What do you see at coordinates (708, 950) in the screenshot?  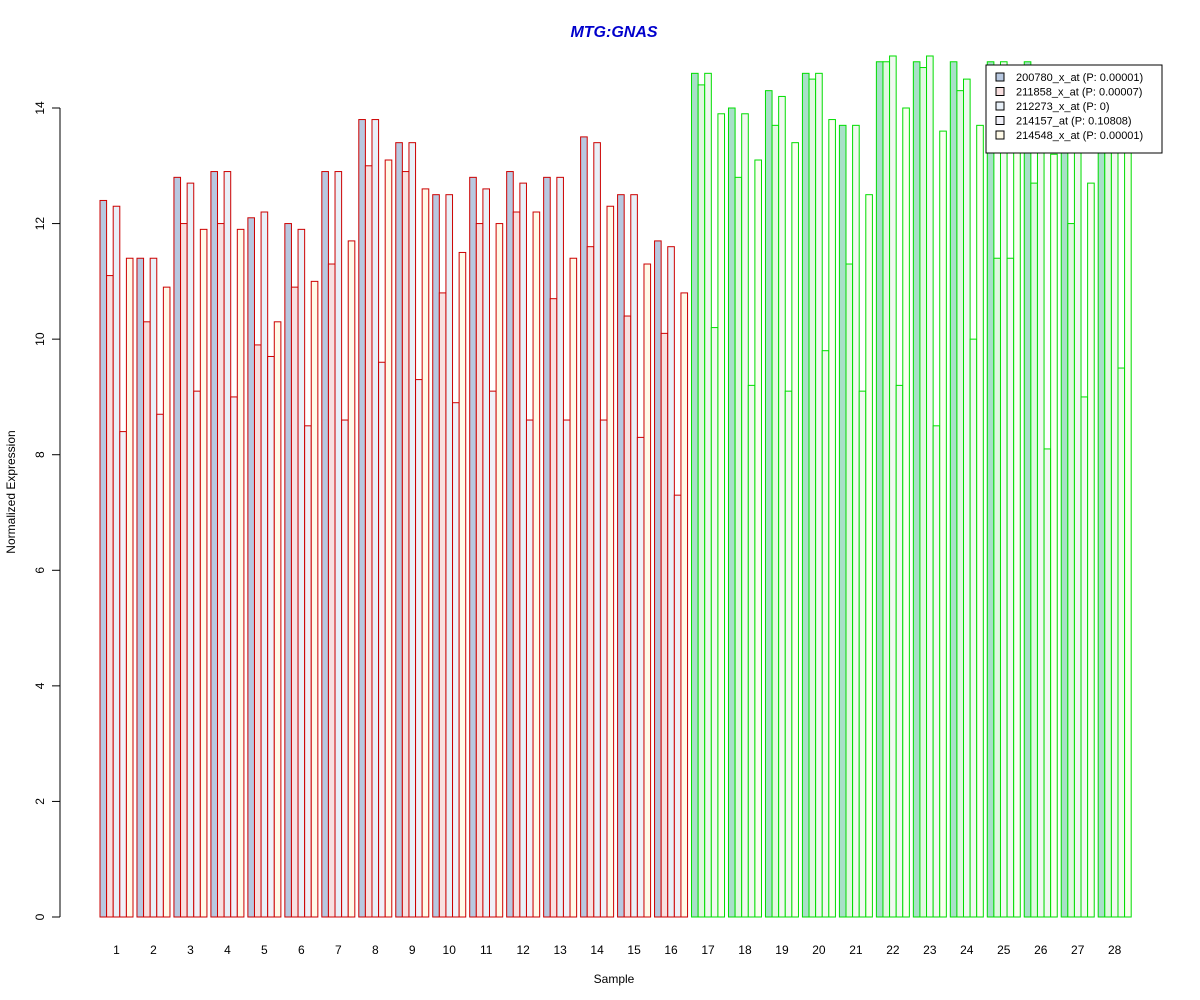 I see `x-tick-label: 17` at bounding box center [708, 950].